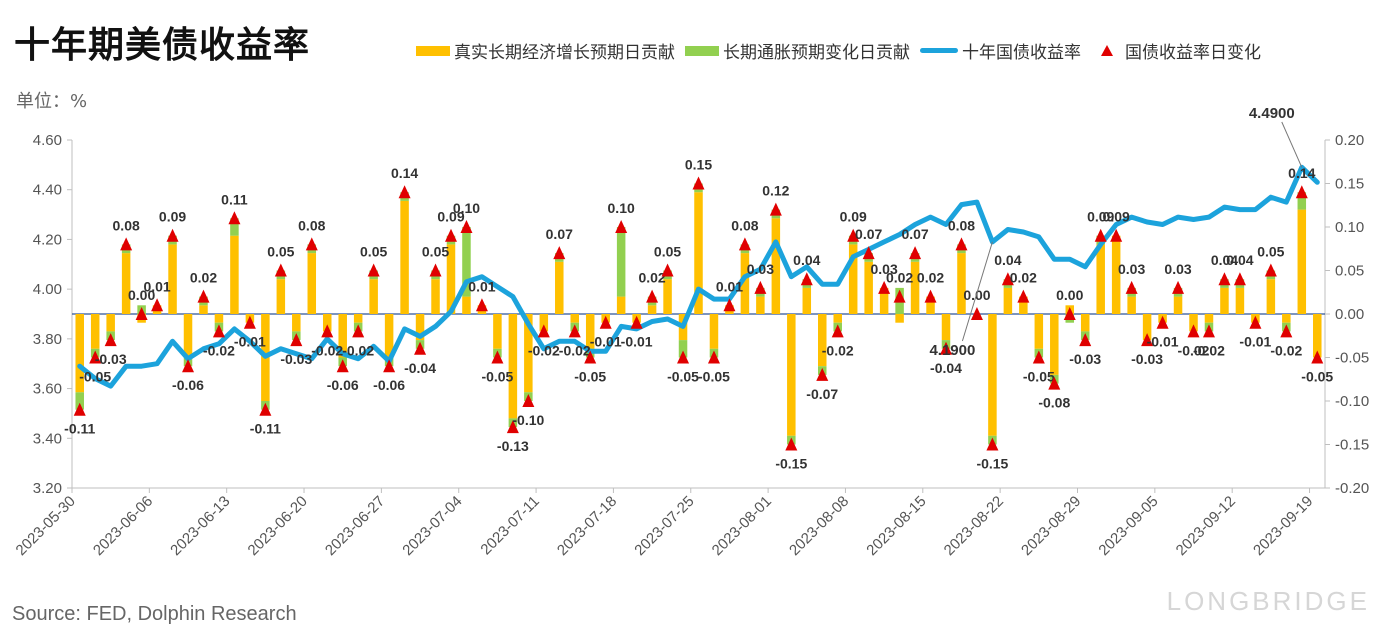  I want to click on x-axis-tick-label: 2023-08-01, so click(742, 526).